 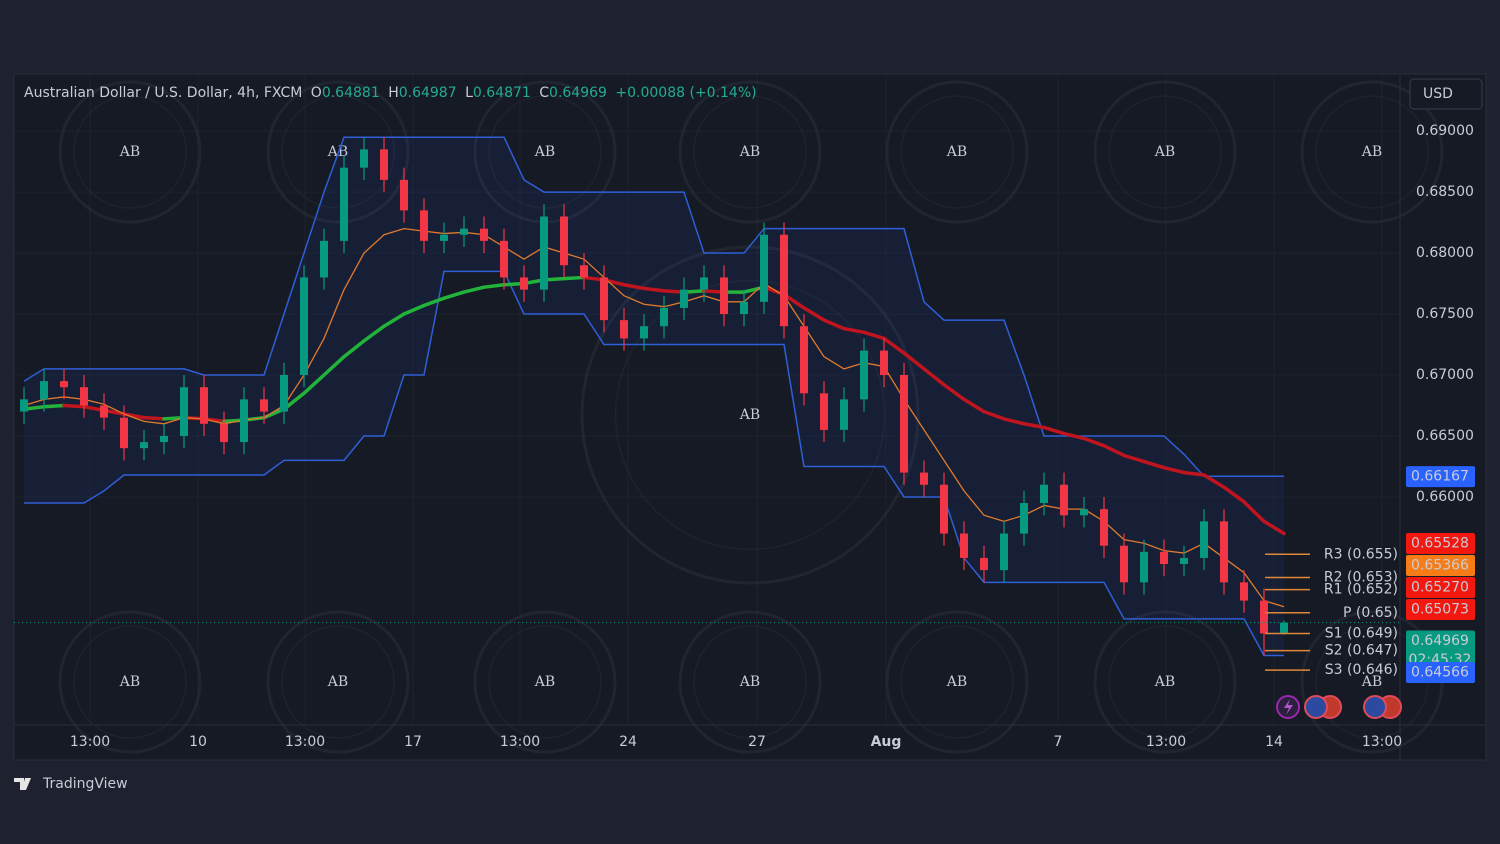 I want to click on y-tick-label: 0.66000, so click(x=1445, y=497).